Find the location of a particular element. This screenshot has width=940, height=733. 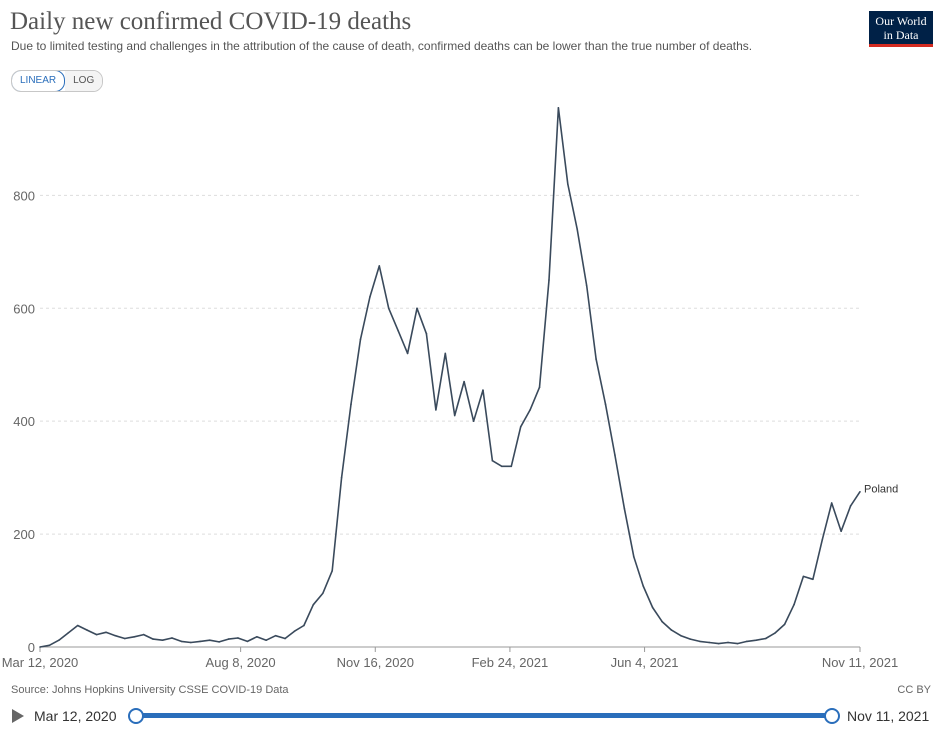

y-tick-label: 600 is located at coordinates (24, 308).